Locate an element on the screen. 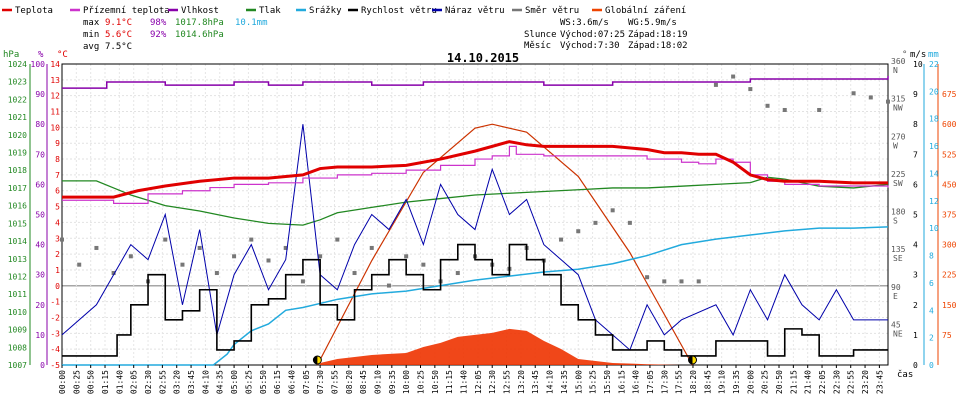 This screenshot has width=966, height=400. sunrise-marker-shade is located at coordinates (315, 360).